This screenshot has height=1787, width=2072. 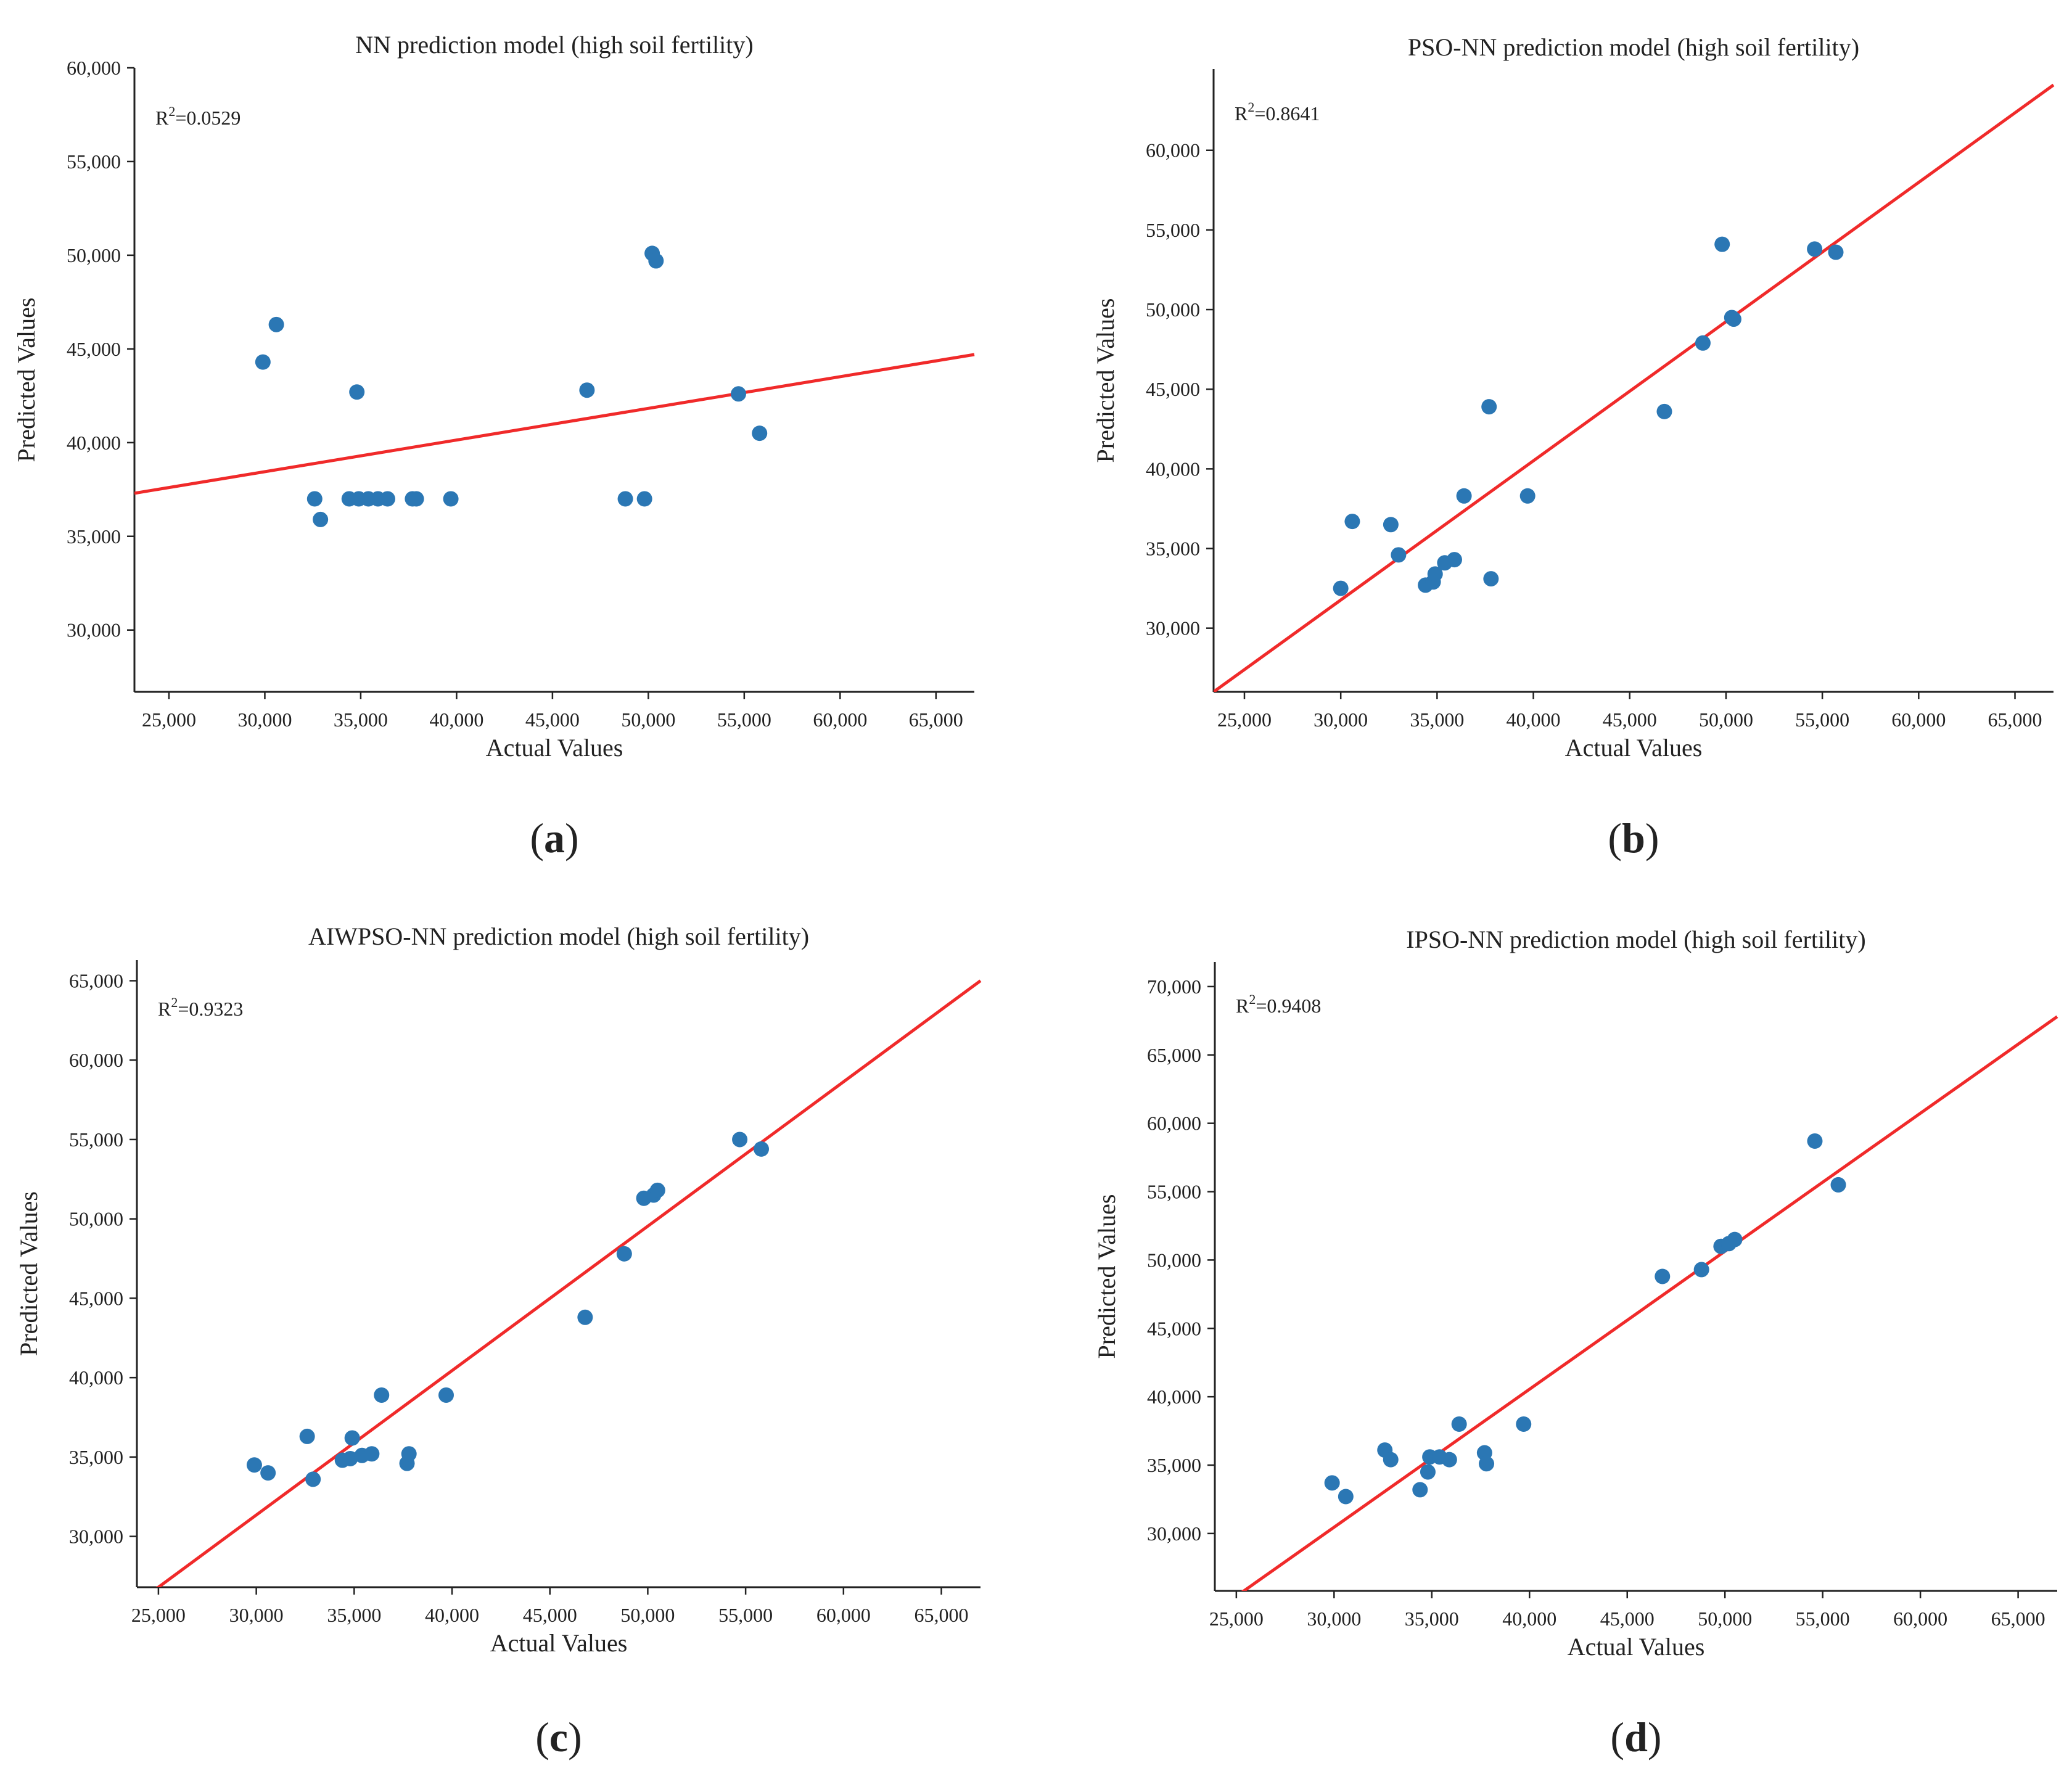 What do you see at coordinates (559, 1737) in the screenshot?
I see `panel-label: (c)` at bounding box center [559, 1737].